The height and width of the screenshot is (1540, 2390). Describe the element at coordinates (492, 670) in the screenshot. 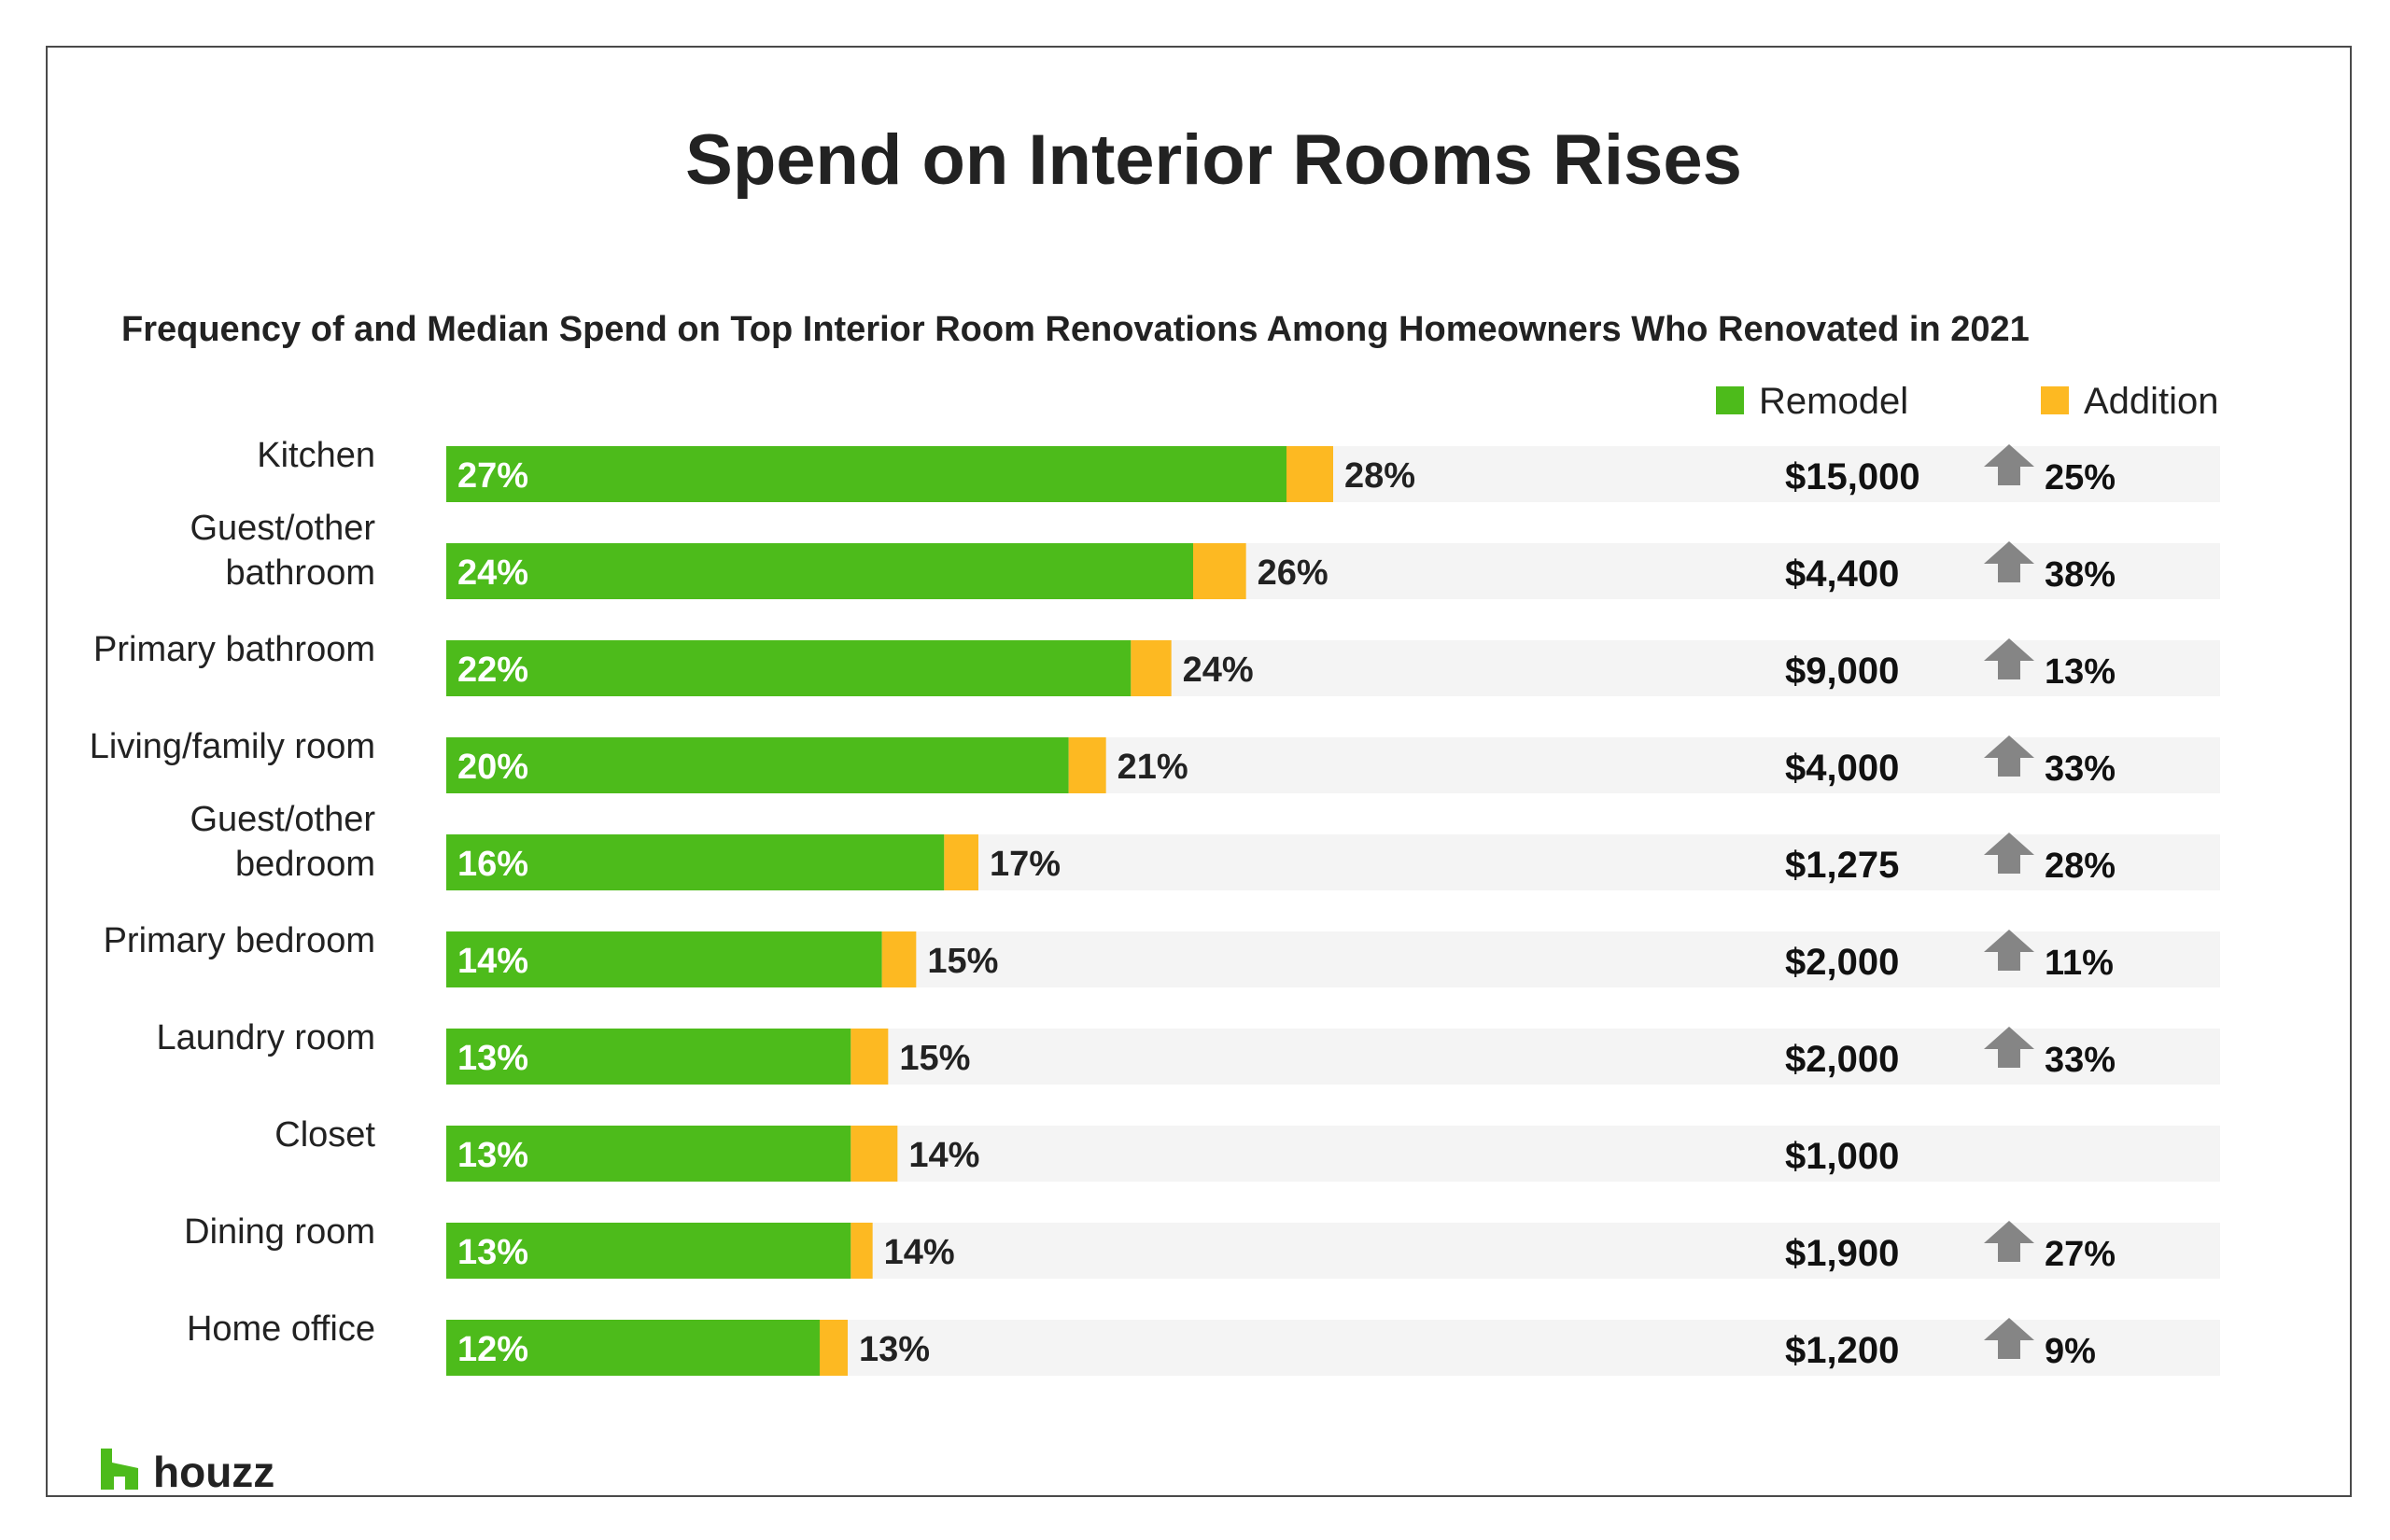

I see `remodel-value-label: 22%` at that location.